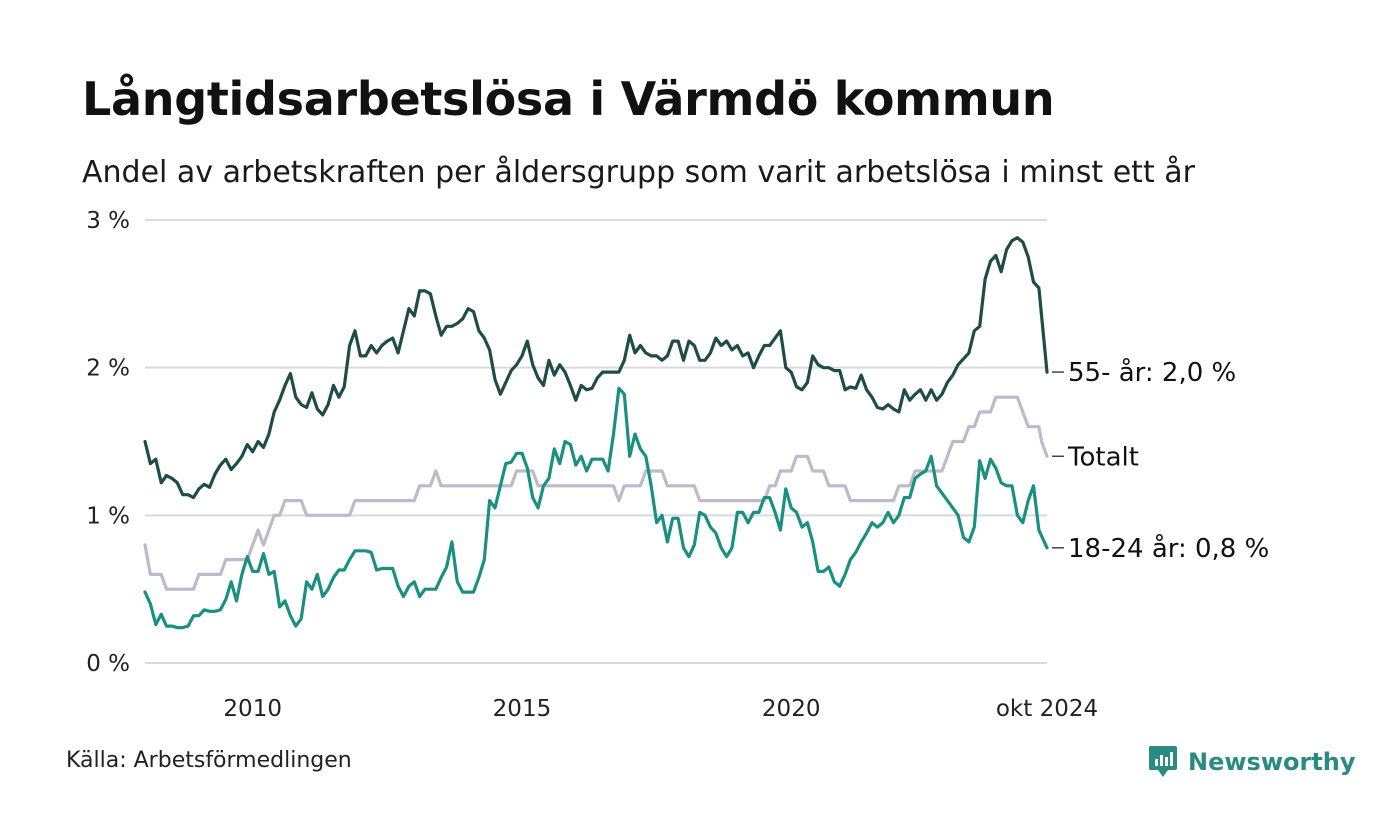 The width and height of the screenshot is (1400, 840). Describe the element at coordinates (1152, 372) in the screenshot. I see `end-label: 55- år: 2,0 %` at that location.